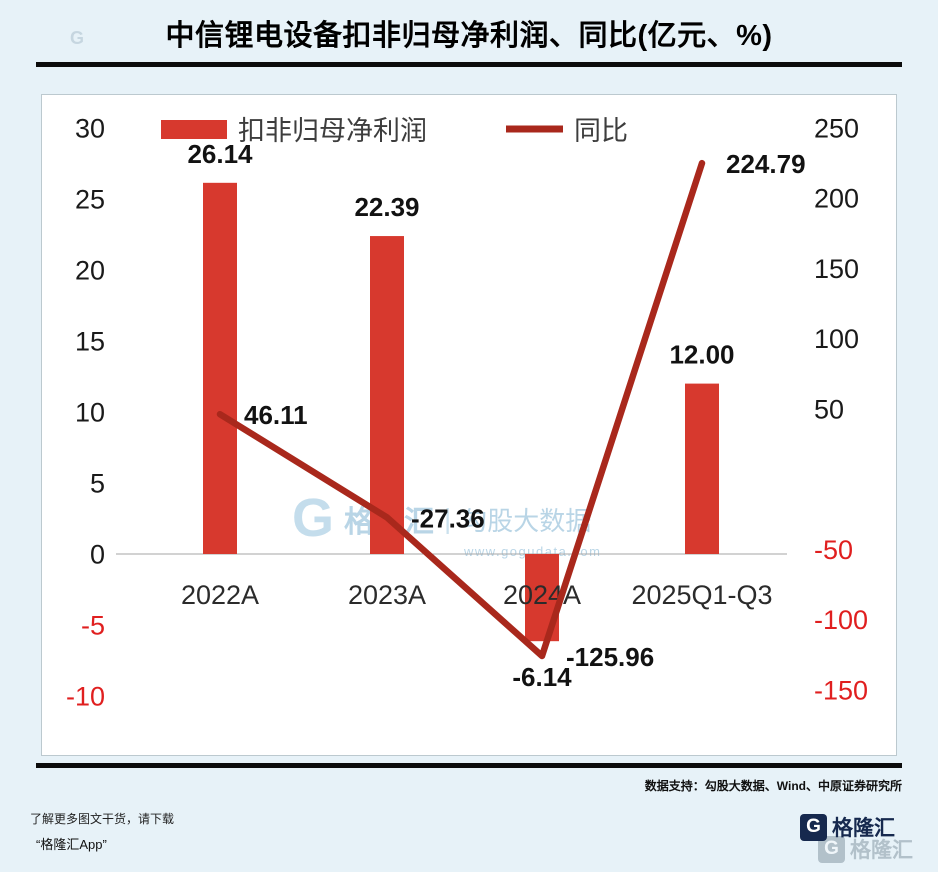 The width and height of the screenshot is (938, 872). I want to click on right-axis-tick: 250, so click(836, 128).